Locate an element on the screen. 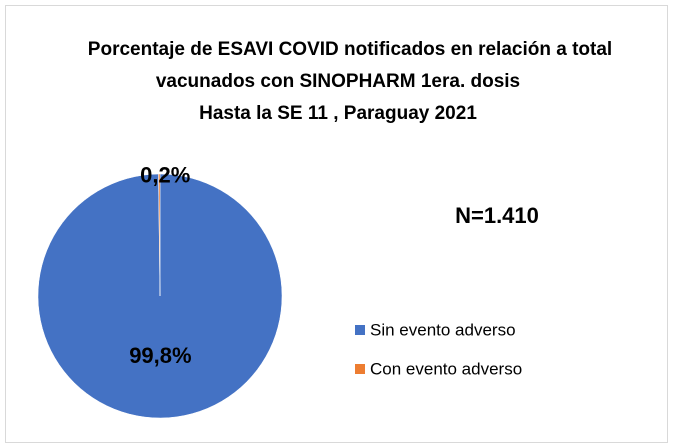 This screenshot has width=673, height=448. chart-title: Hasta la SE 11 , Paraguay 2021 is located at coordinates (338, 113).